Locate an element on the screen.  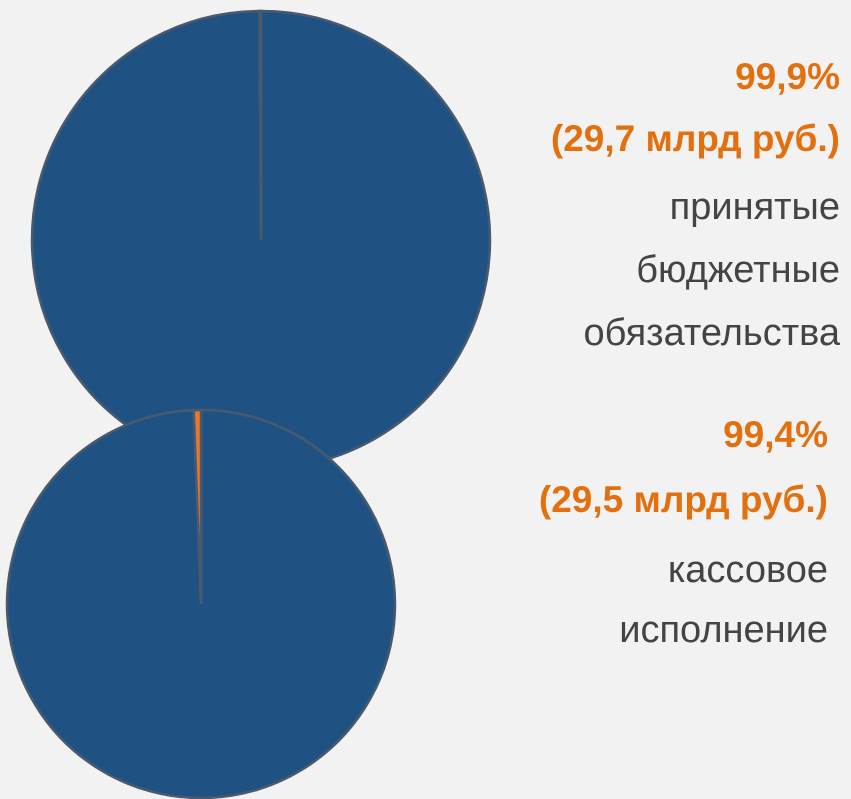
description: исполнение is located at coordinates (723, 630).